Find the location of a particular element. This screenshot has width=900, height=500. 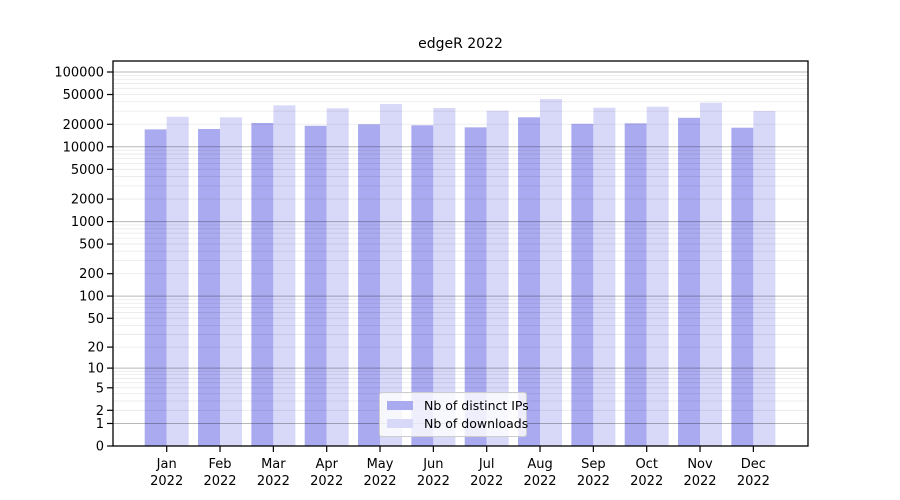

y-tick-label: 1 is located at coordinates (100, 424).